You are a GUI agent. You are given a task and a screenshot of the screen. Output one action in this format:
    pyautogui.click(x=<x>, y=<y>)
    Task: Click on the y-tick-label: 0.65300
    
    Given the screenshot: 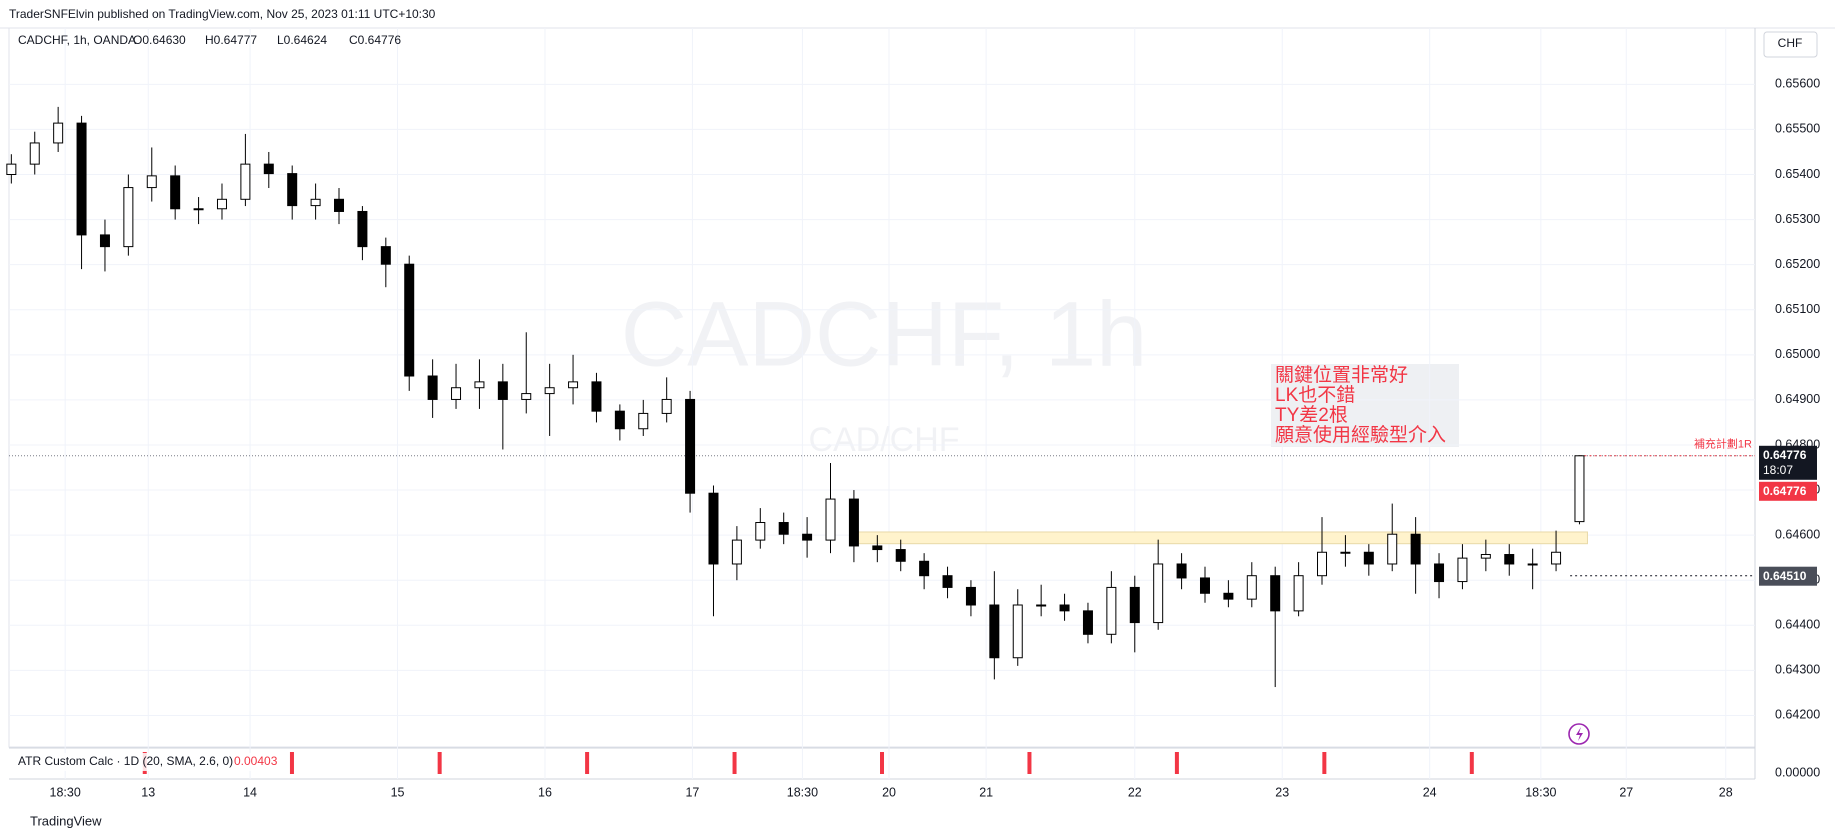 What is the action you would take?
    pyautogui.click(x=1797, y=219)
    